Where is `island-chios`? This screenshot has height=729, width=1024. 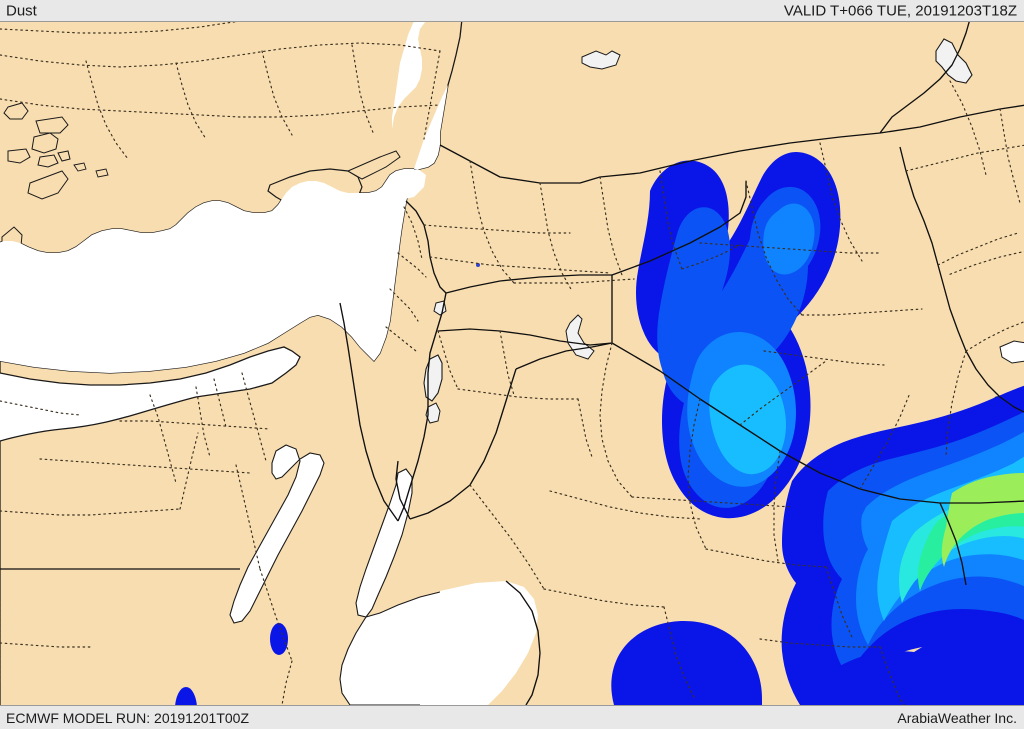
island-chios is located at coordinates (64, 156).